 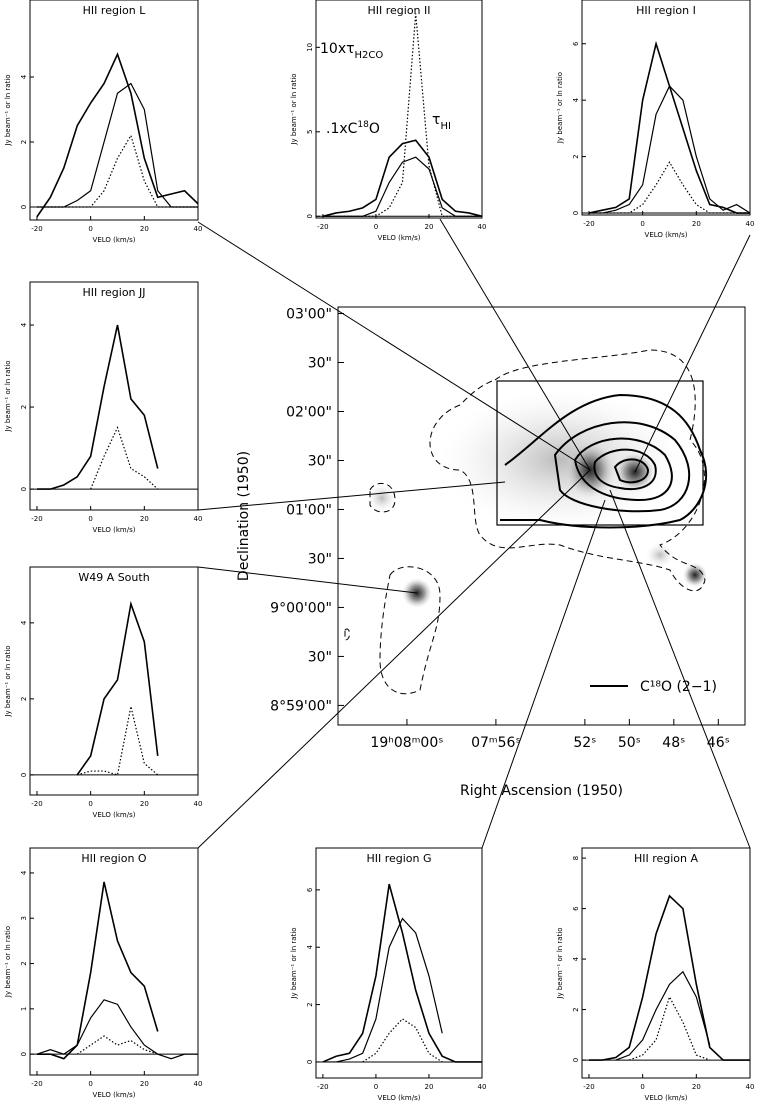 I want to click on annotation-text: .1xC, so click(x=342, y=129).